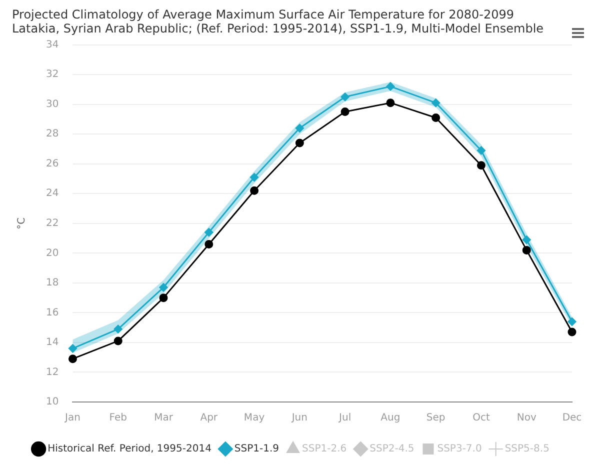 This screenshot has height=472, width=600. I want to click on legend-label: SSP3-7.0, so click(459, 449).